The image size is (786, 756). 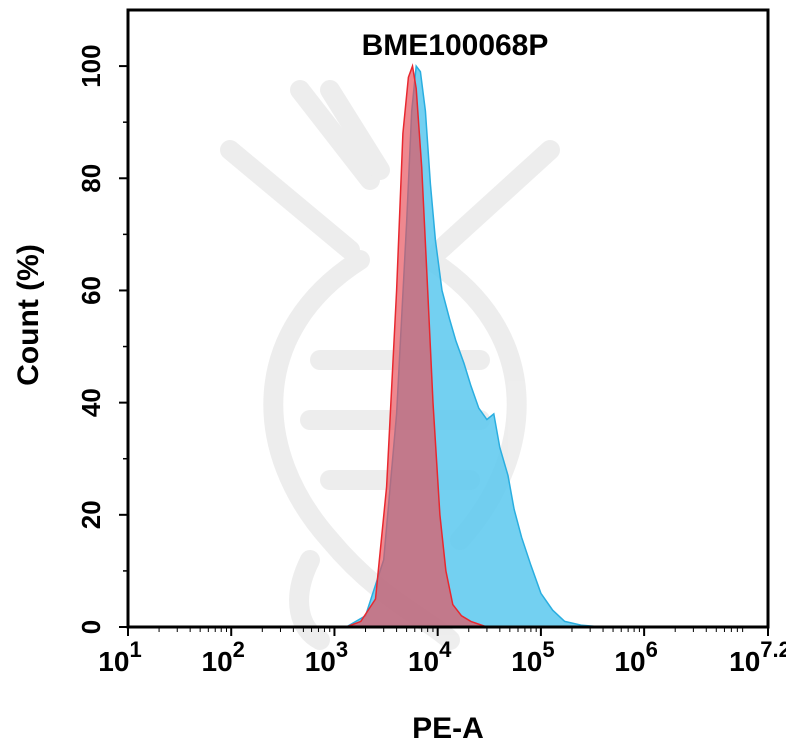 I want to click on y-tick-label: 80, so click(x=91, y=178).